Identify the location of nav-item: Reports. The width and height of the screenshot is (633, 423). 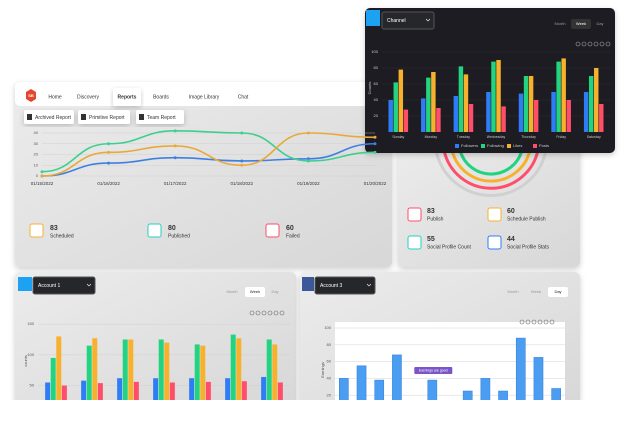
(127, 97).